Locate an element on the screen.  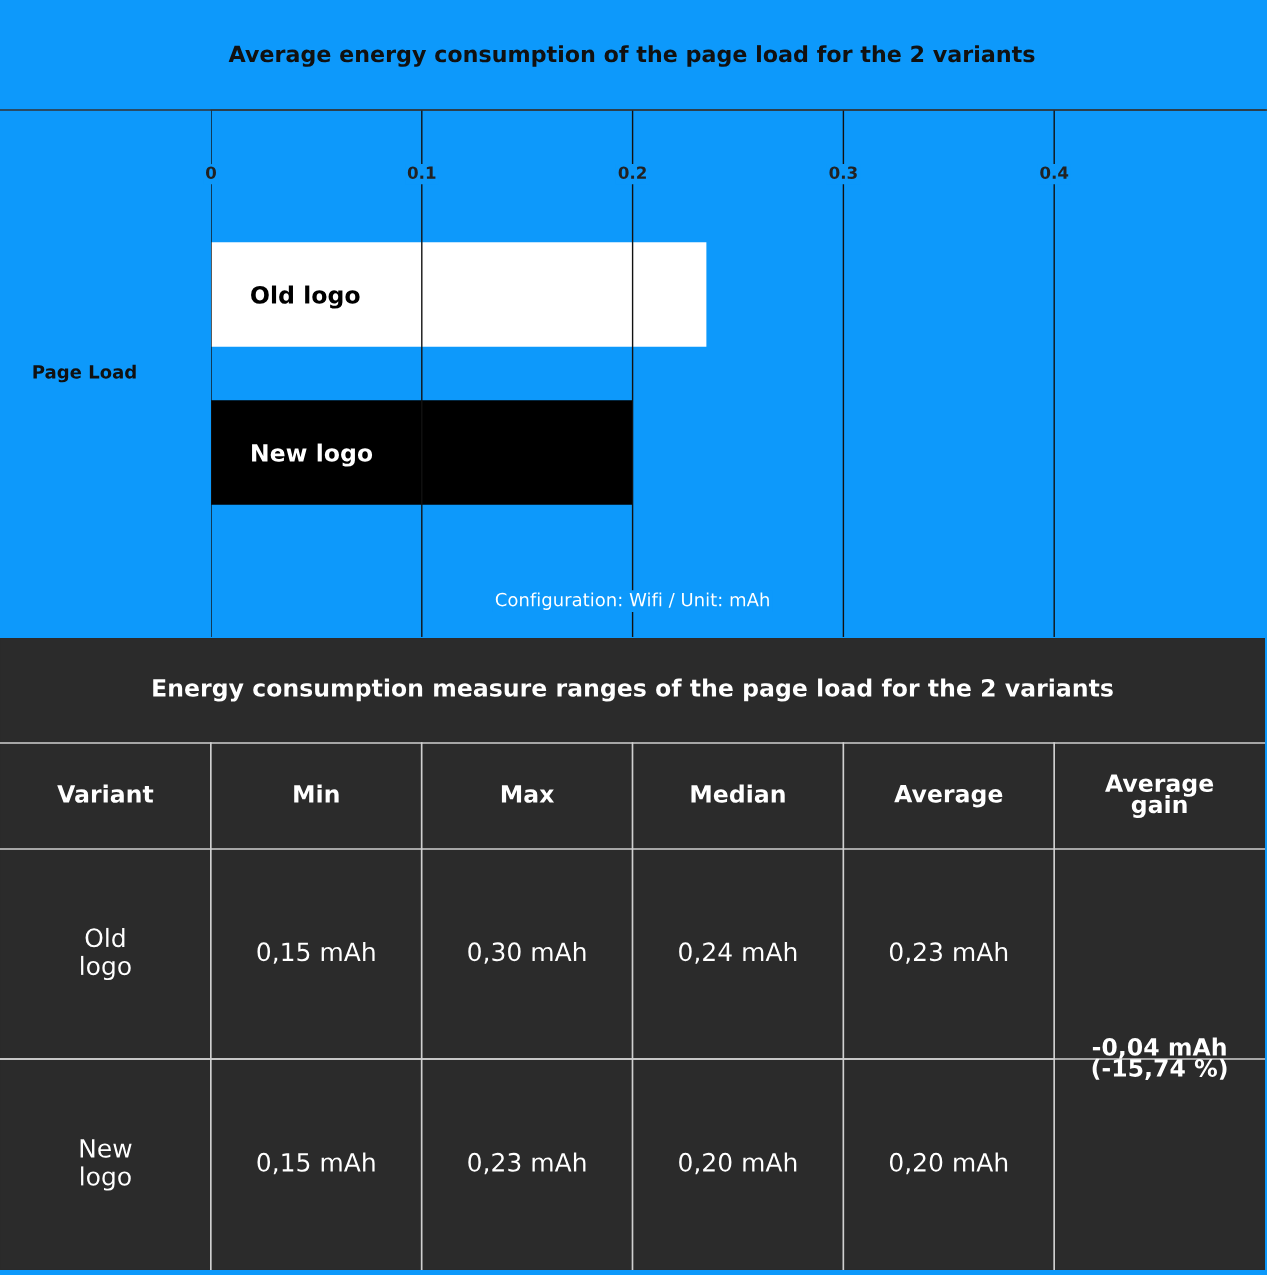
category-label: New logo is located at coordinates (106, 1165).